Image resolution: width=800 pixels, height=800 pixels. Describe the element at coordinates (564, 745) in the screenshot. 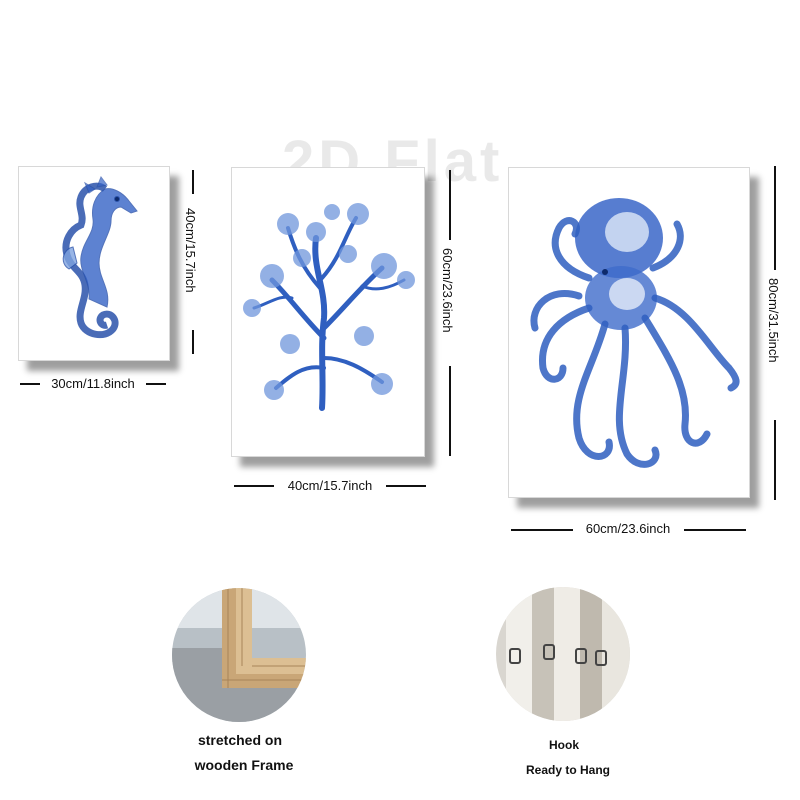

I see `hook-caption-line1: Hook` at that location.